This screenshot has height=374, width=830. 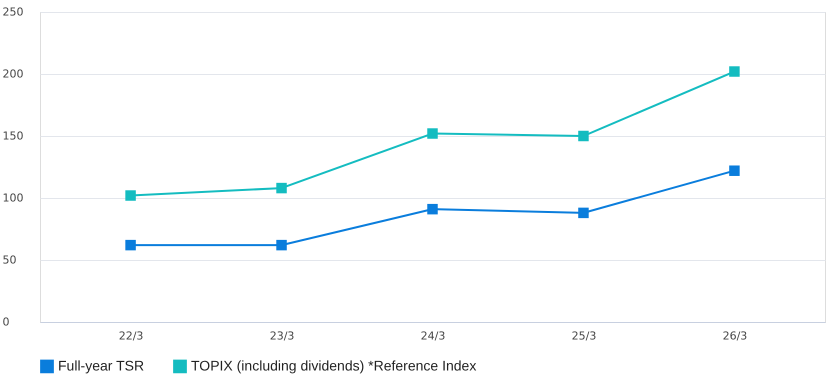 What do you see at coordinates (13, 12) in the screenshot?
I see `y-tick-label: 250` at bounding box center [13, 12].